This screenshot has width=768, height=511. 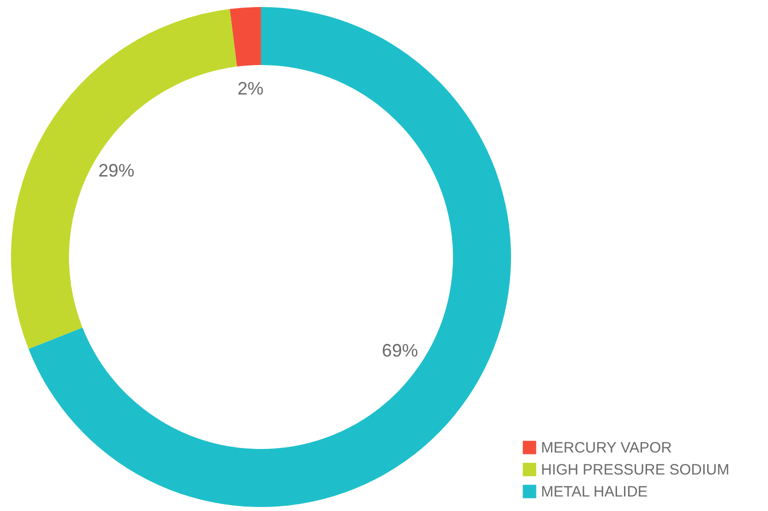 What do you see at coordinates (635, 470) in the screenshot?
I see `legend-label: HIGH PRESSURE SODIUM` at bounding box center [635, 470].